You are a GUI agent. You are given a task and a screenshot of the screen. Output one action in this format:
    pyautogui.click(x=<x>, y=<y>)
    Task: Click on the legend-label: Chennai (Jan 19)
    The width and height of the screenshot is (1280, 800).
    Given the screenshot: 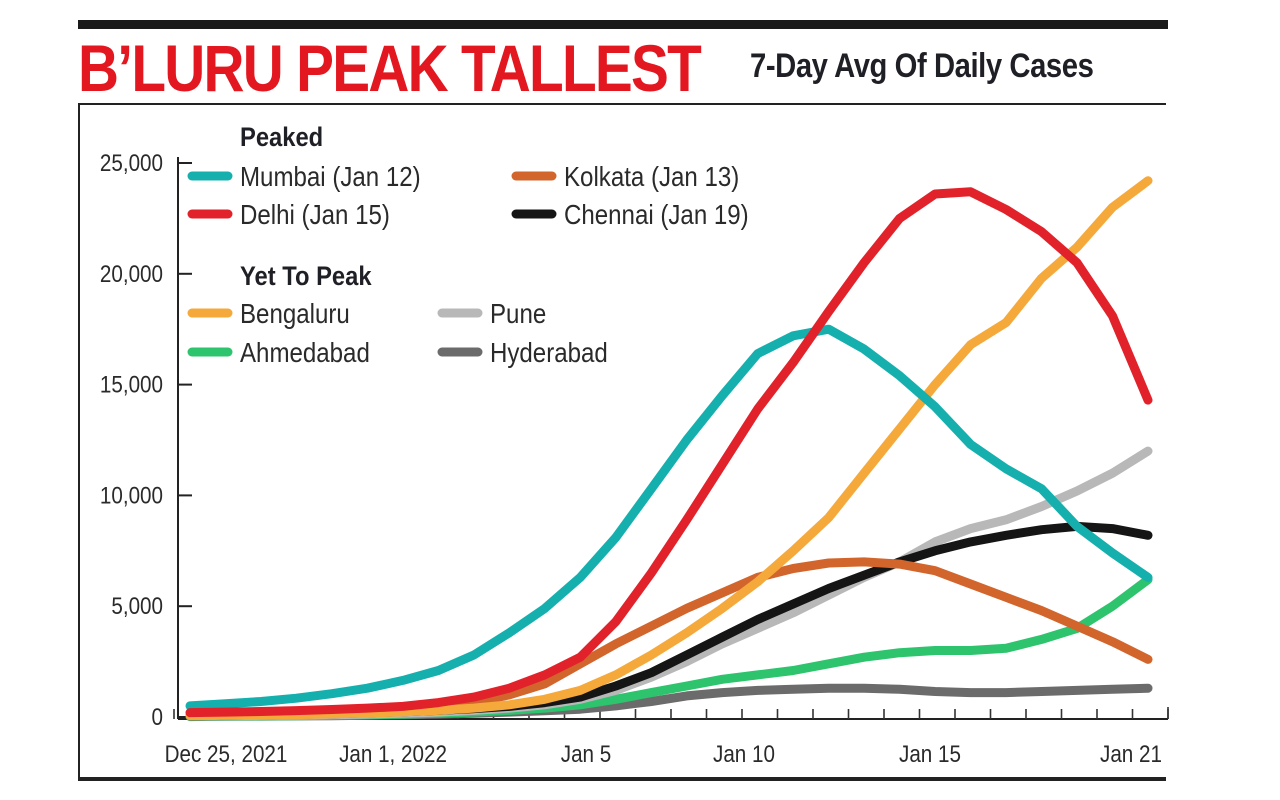 What is the action you would take?
    pyautogui.click(x=656, y=214)
    